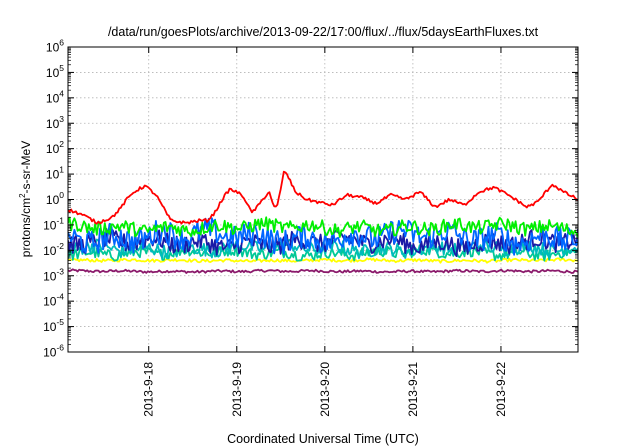 This screenshot has width=640, height=448. What do you see at coordinates (60, 322) in the screenshot?
I see `y-tick-exp: -5` at bounding box center [60, 322].